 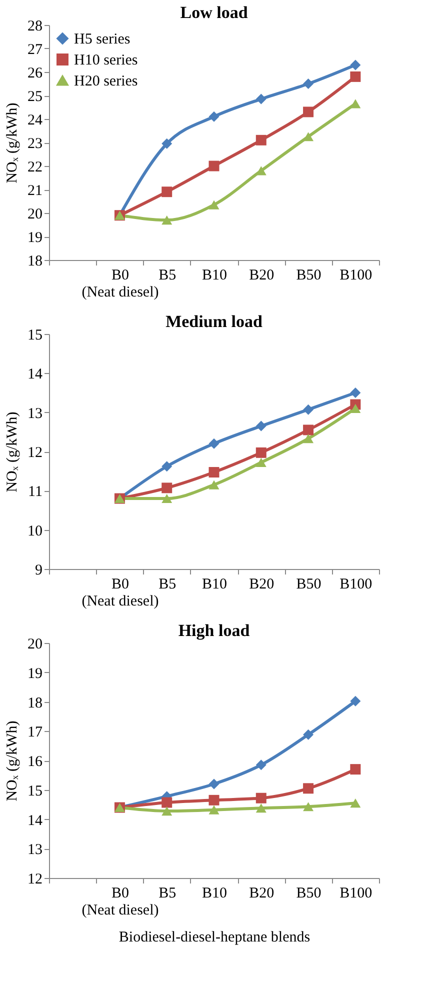 What do you see at coordinates (214, 938) in the screenshot?
I see `x-axis-title: Biodiesel-diesel-heptane blends` at bounding box center [214, 938].